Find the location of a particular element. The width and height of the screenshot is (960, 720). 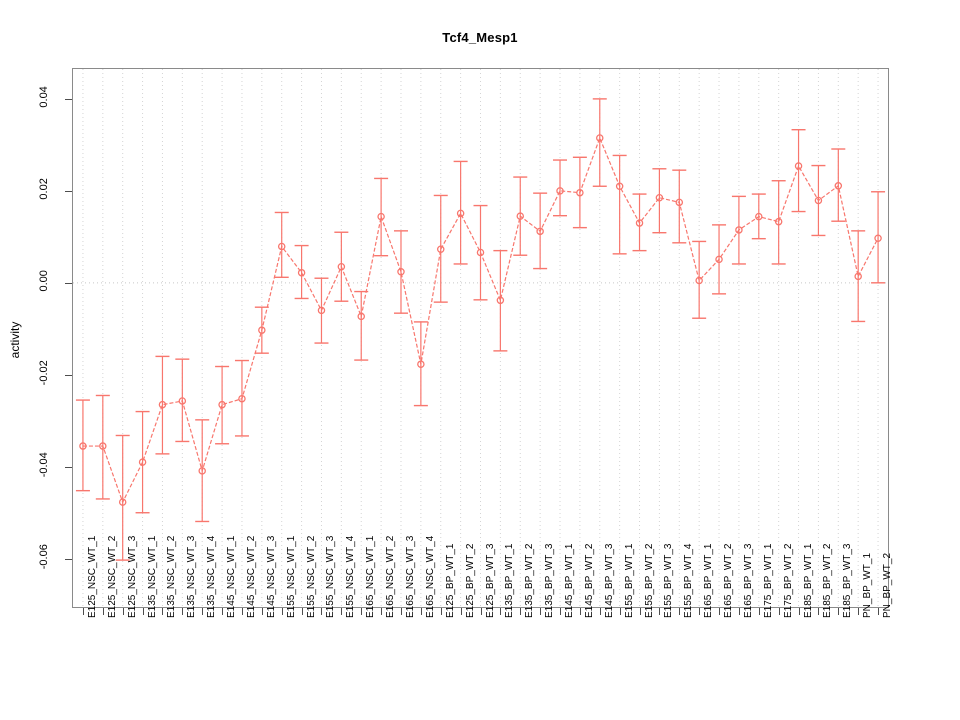

y-tick-label: -0.06 is located at coordinates (44, 557).